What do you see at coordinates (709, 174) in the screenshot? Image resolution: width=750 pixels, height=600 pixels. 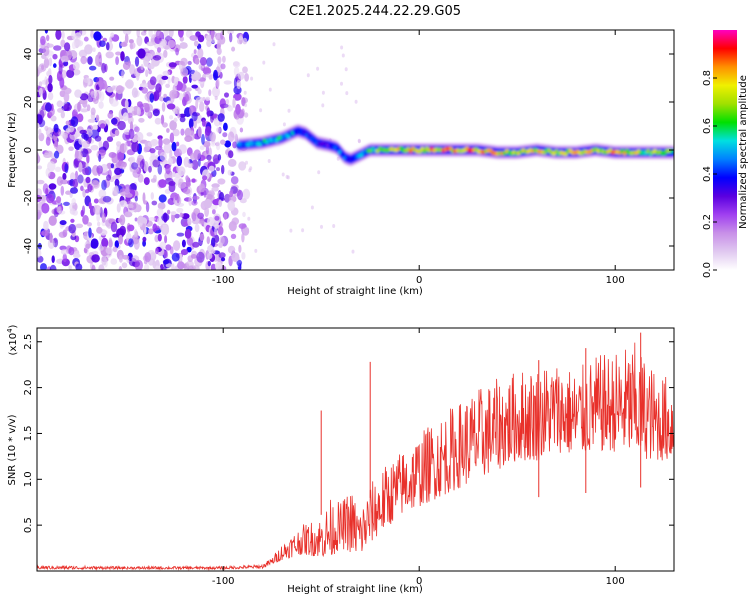 I see `colorbar-ticks: 0.0 0.2 0.4 0.6 0.8` at bounding box center [709, 174].